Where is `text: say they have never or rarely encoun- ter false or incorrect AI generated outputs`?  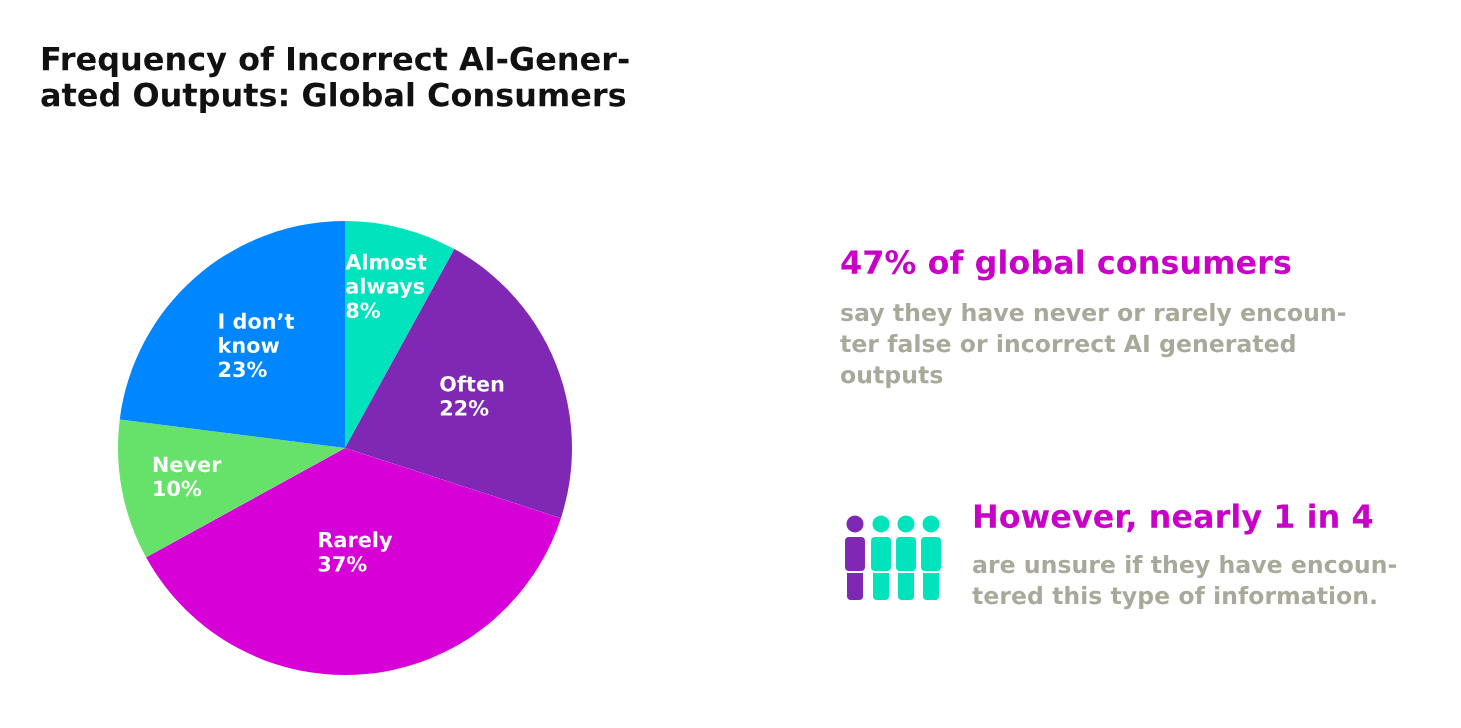
text: say they have never or rarely encoun- ter false or incorrect AI generated outputs is located at coordinates (1093, 346).